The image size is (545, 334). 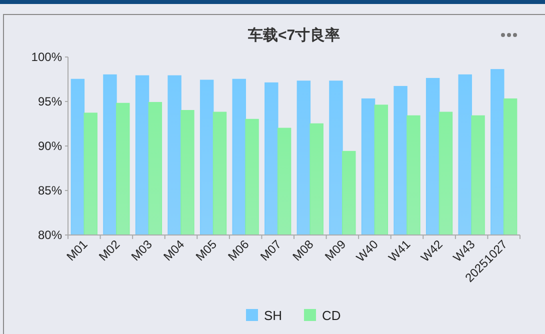 What do you see at coordinates (331, 315) in the screenshot?
I see `legend-label: CD` at bounding box center [331, 315].